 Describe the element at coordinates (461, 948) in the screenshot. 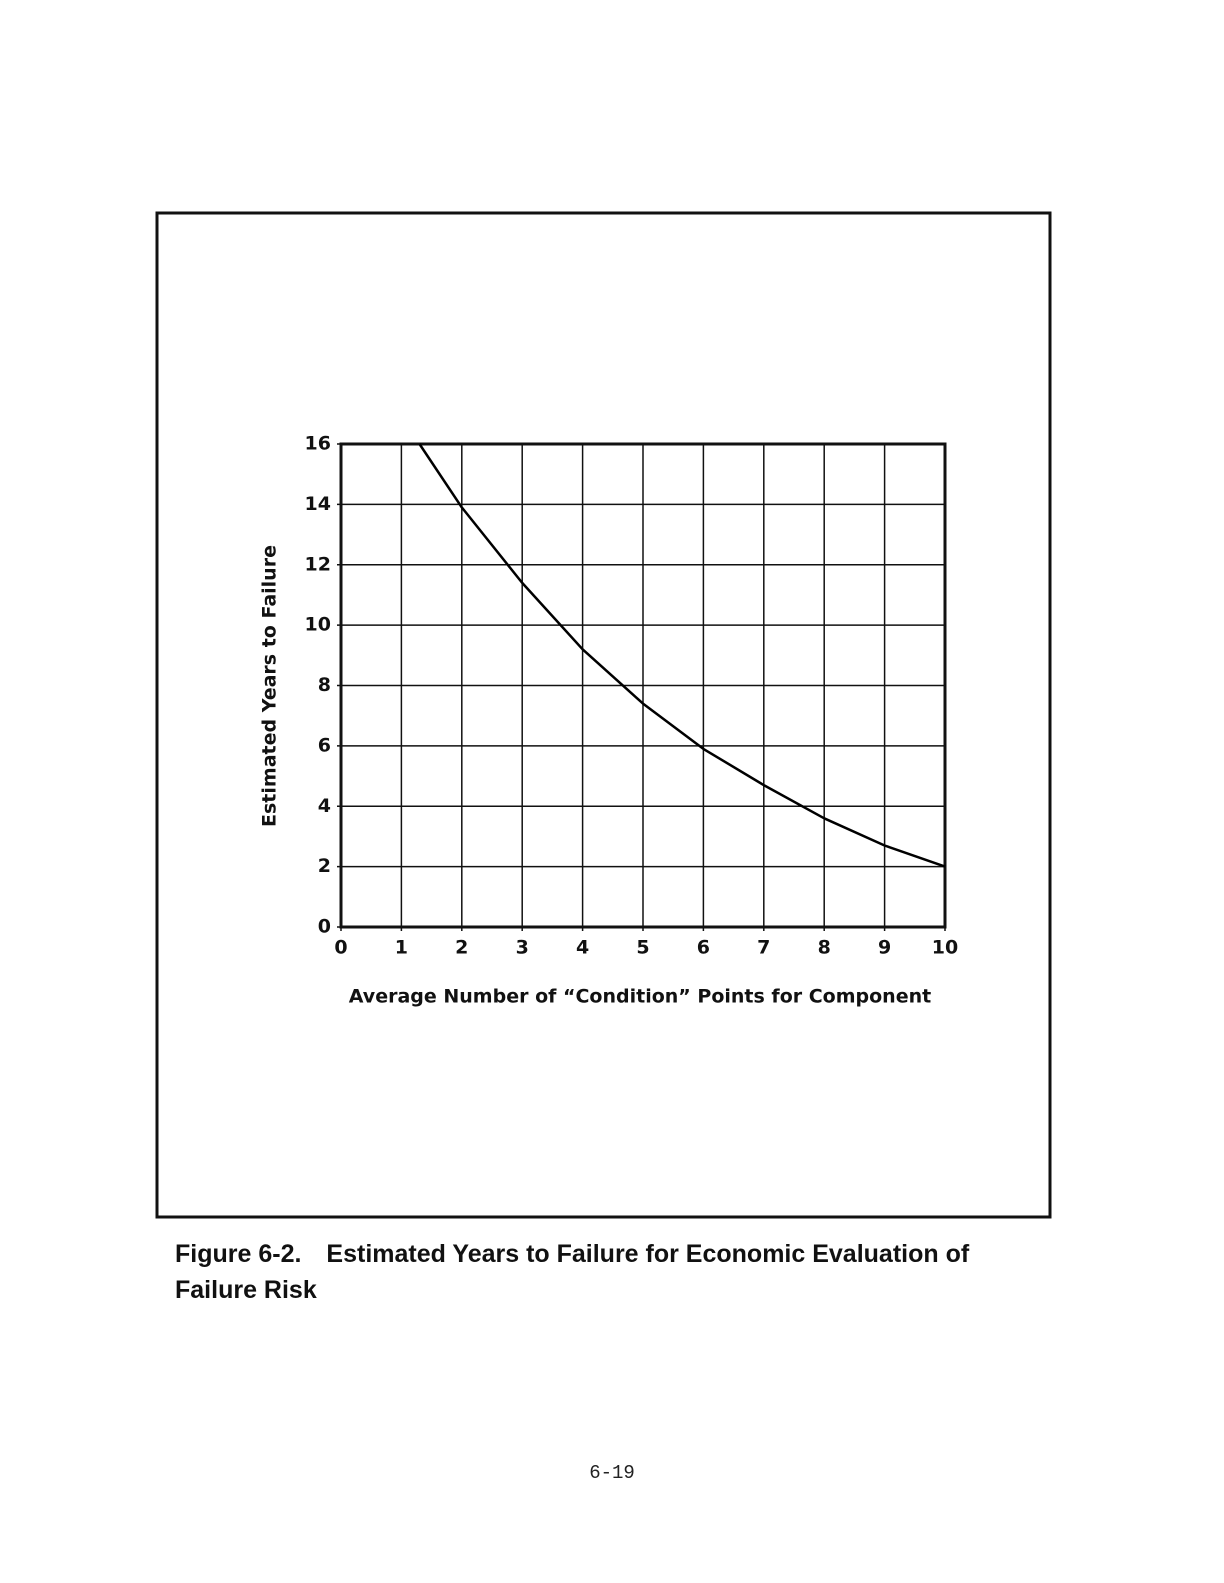

I see `x-tick-label: 2` at that location.